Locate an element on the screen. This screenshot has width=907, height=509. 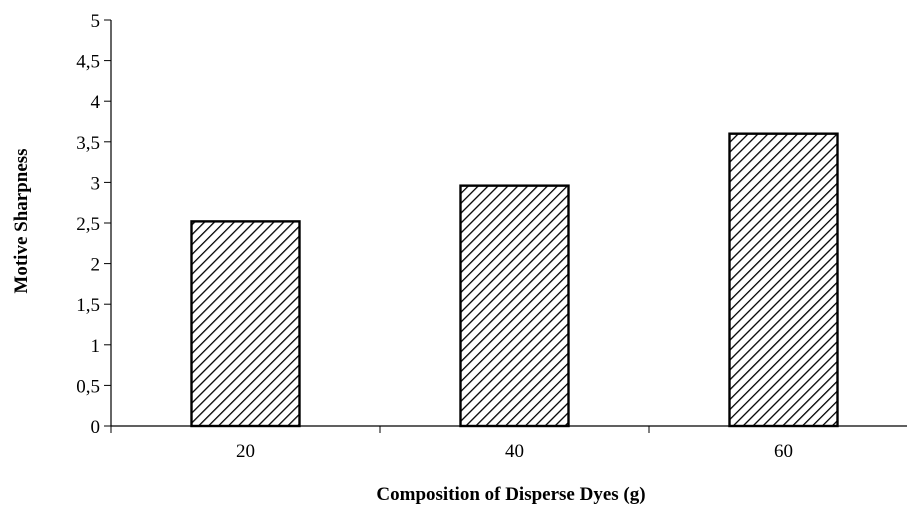
y-tick-label: 5 is located at coordinates (96, 21).